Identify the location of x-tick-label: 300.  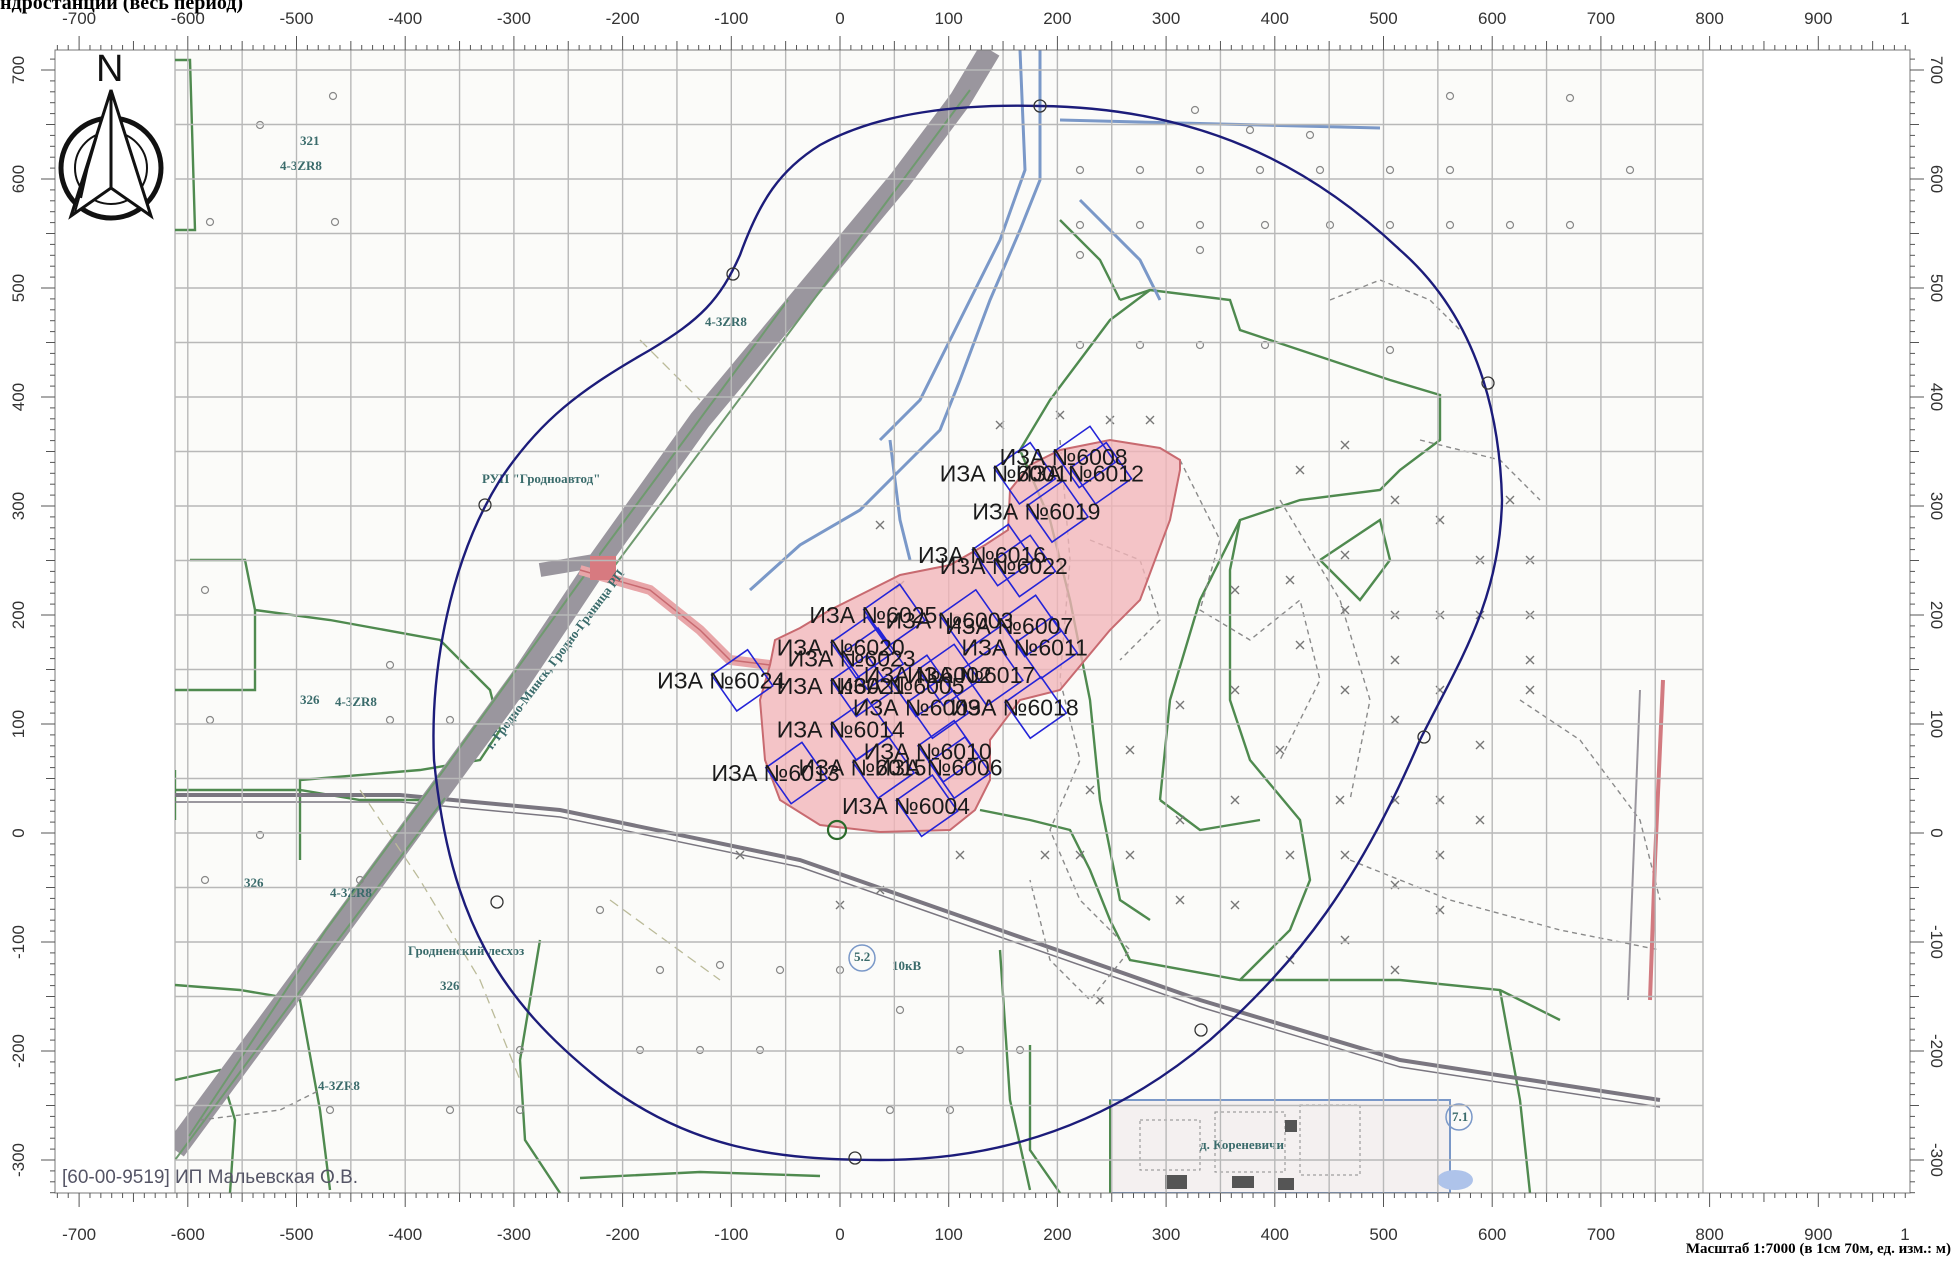
(1166, 1234).